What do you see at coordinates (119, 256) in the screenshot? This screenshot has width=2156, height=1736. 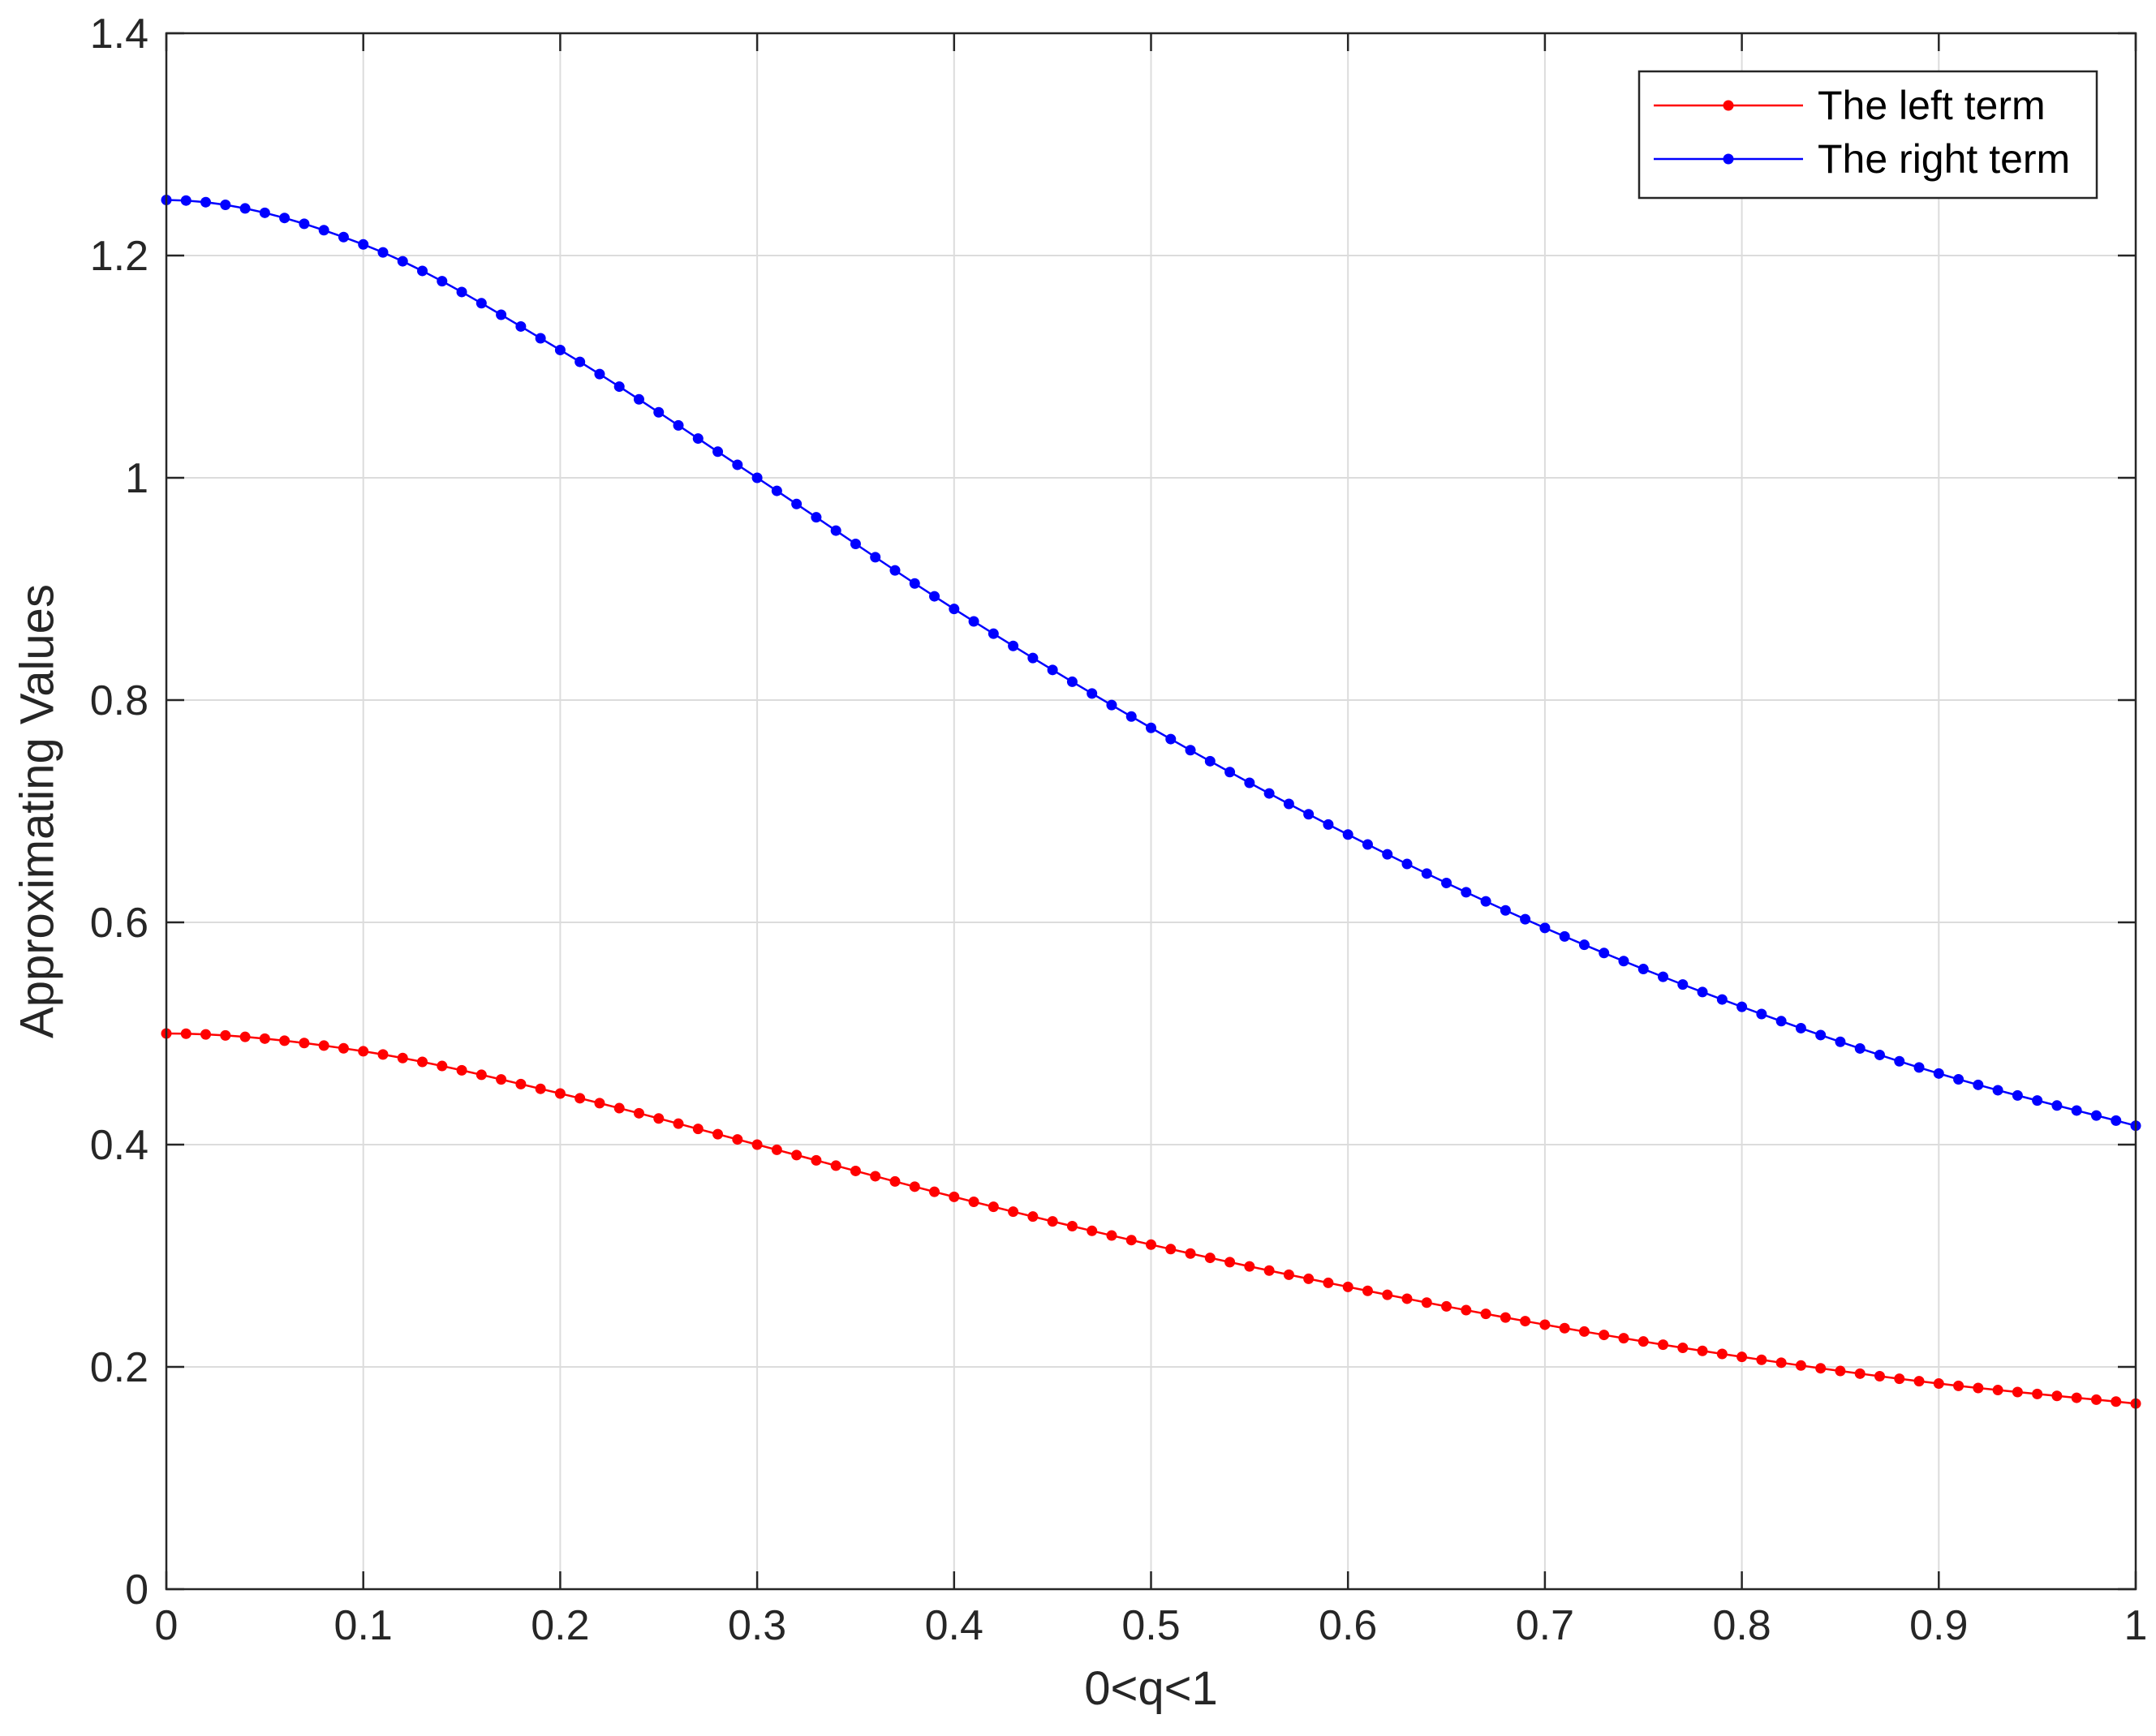 I see `y-tick-label: 1.2` at bounding box center [119, 256].